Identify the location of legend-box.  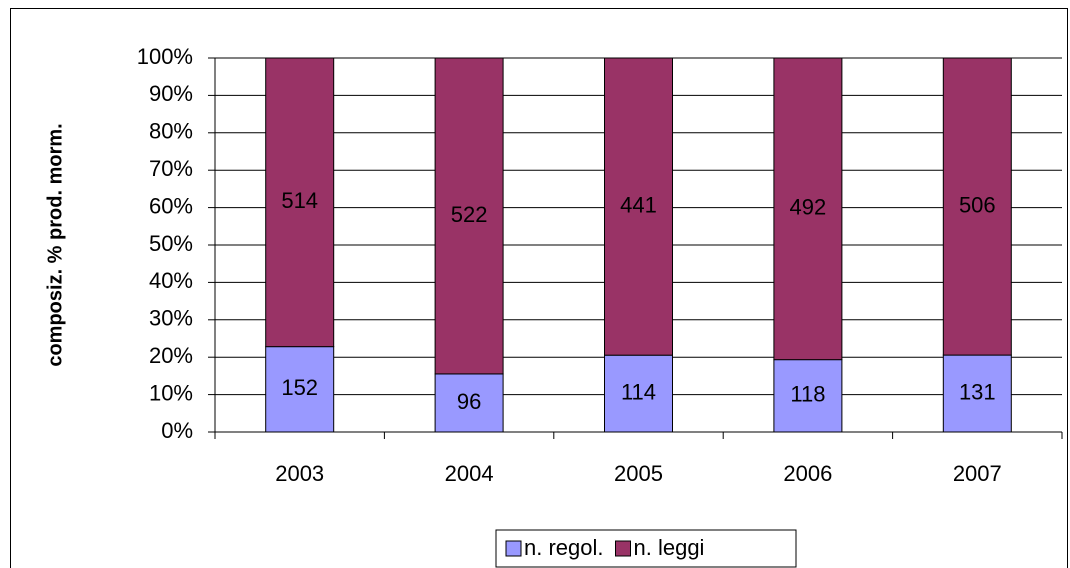
(646, 548).